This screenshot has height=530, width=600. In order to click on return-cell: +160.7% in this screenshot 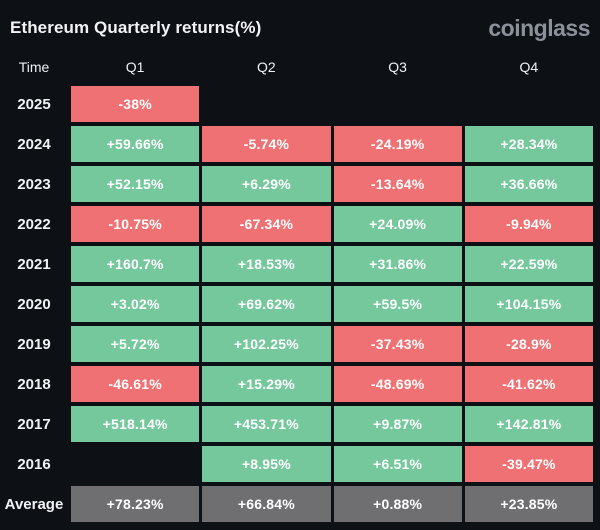, I will do `click(135, 264)`.